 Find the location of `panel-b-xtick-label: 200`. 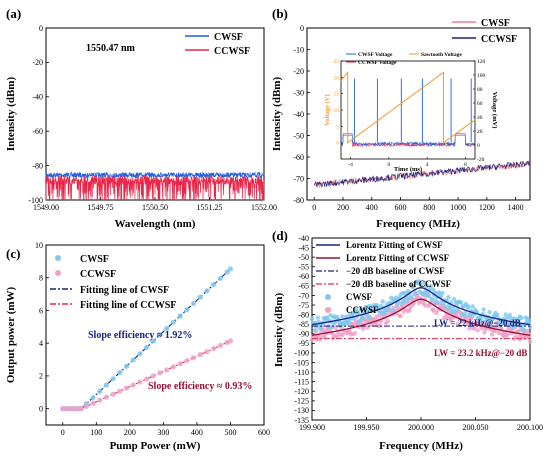

panel-b-xtick-label: 200 is located at coordinates (343, 207).